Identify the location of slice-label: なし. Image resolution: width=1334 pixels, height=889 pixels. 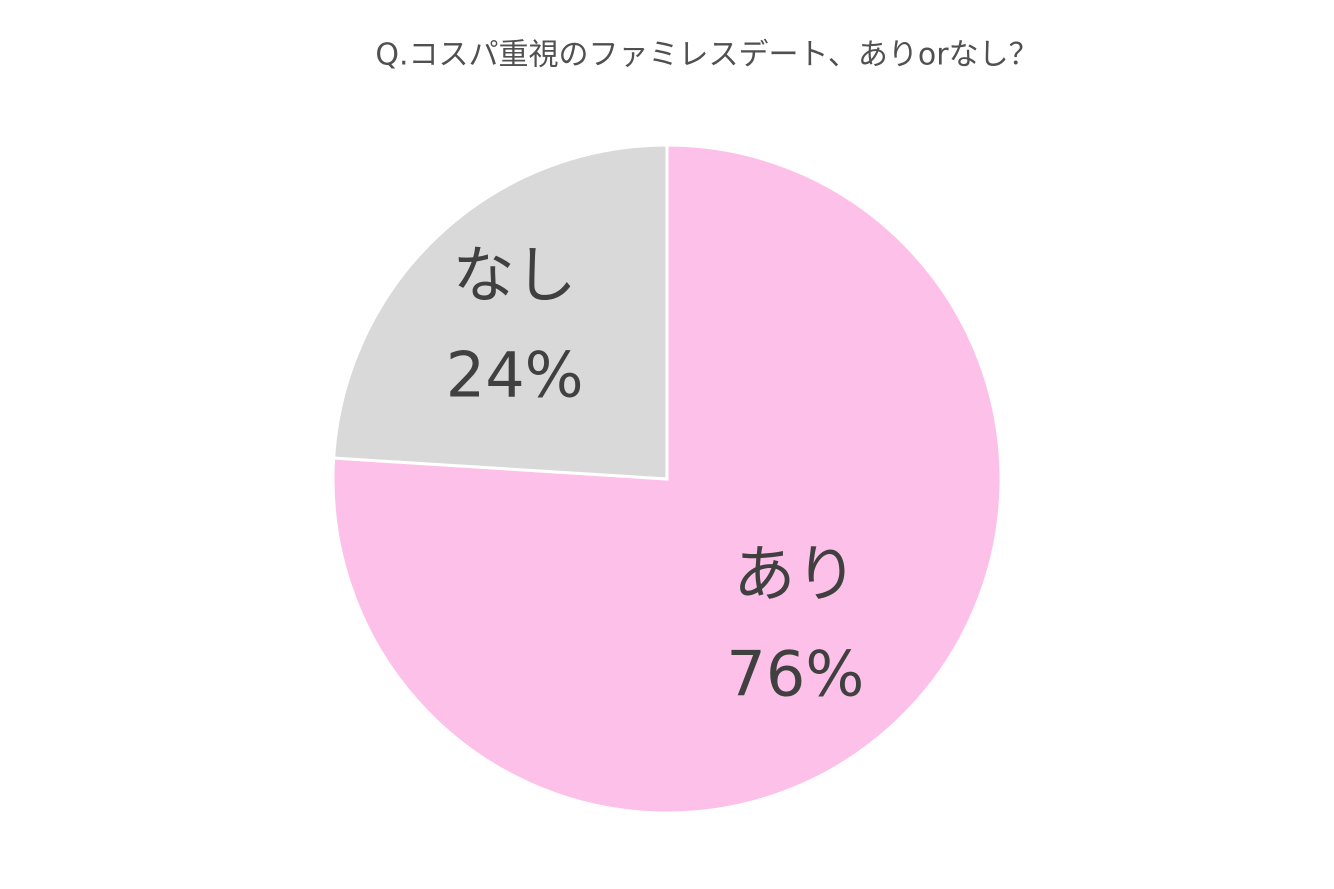
(515, 275).